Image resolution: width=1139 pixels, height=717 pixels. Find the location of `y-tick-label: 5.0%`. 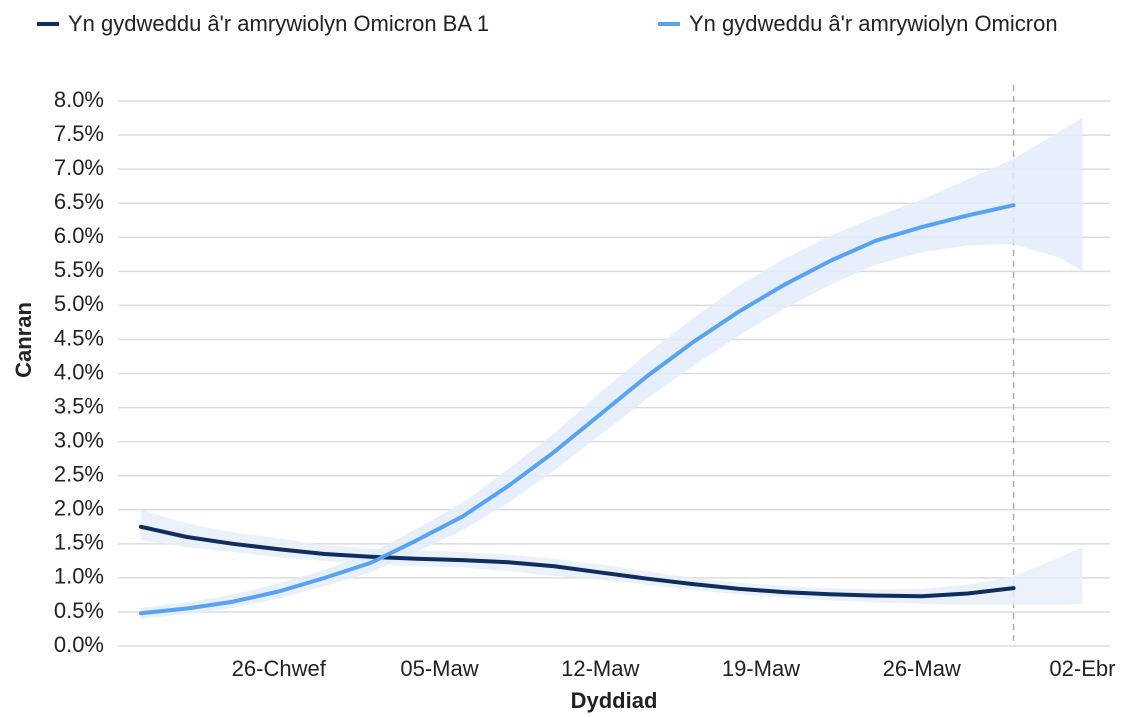

y-tick-label: 5.0% is located at coordinates (79, 303).